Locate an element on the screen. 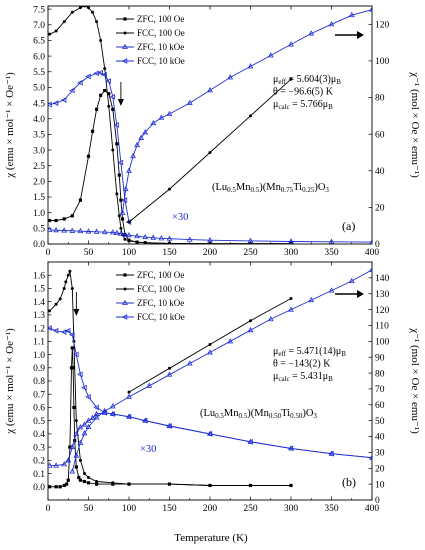 The width and height of the screenshot is (425, 550). legend-label: FCC, 100 Oe is located at coordinates (161, 289).